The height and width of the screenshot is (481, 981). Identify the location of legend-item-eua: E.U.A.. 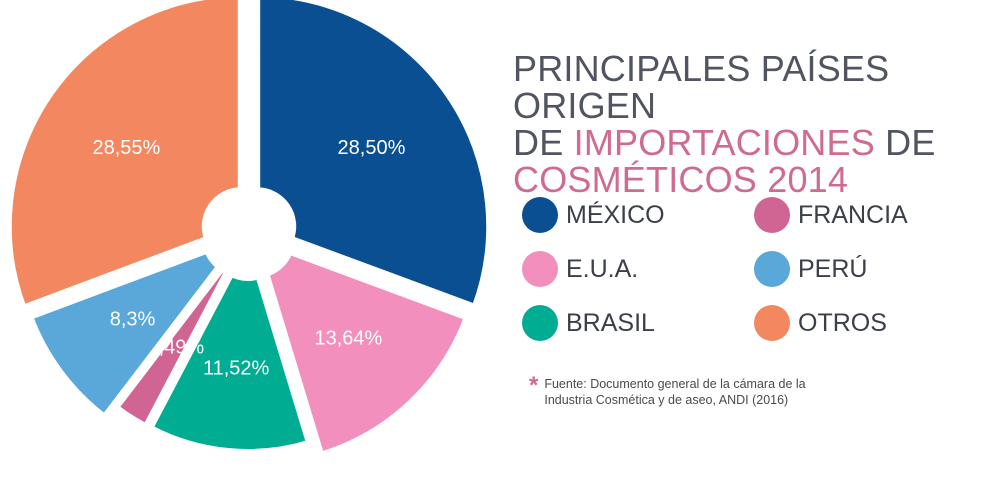
(638, 269).